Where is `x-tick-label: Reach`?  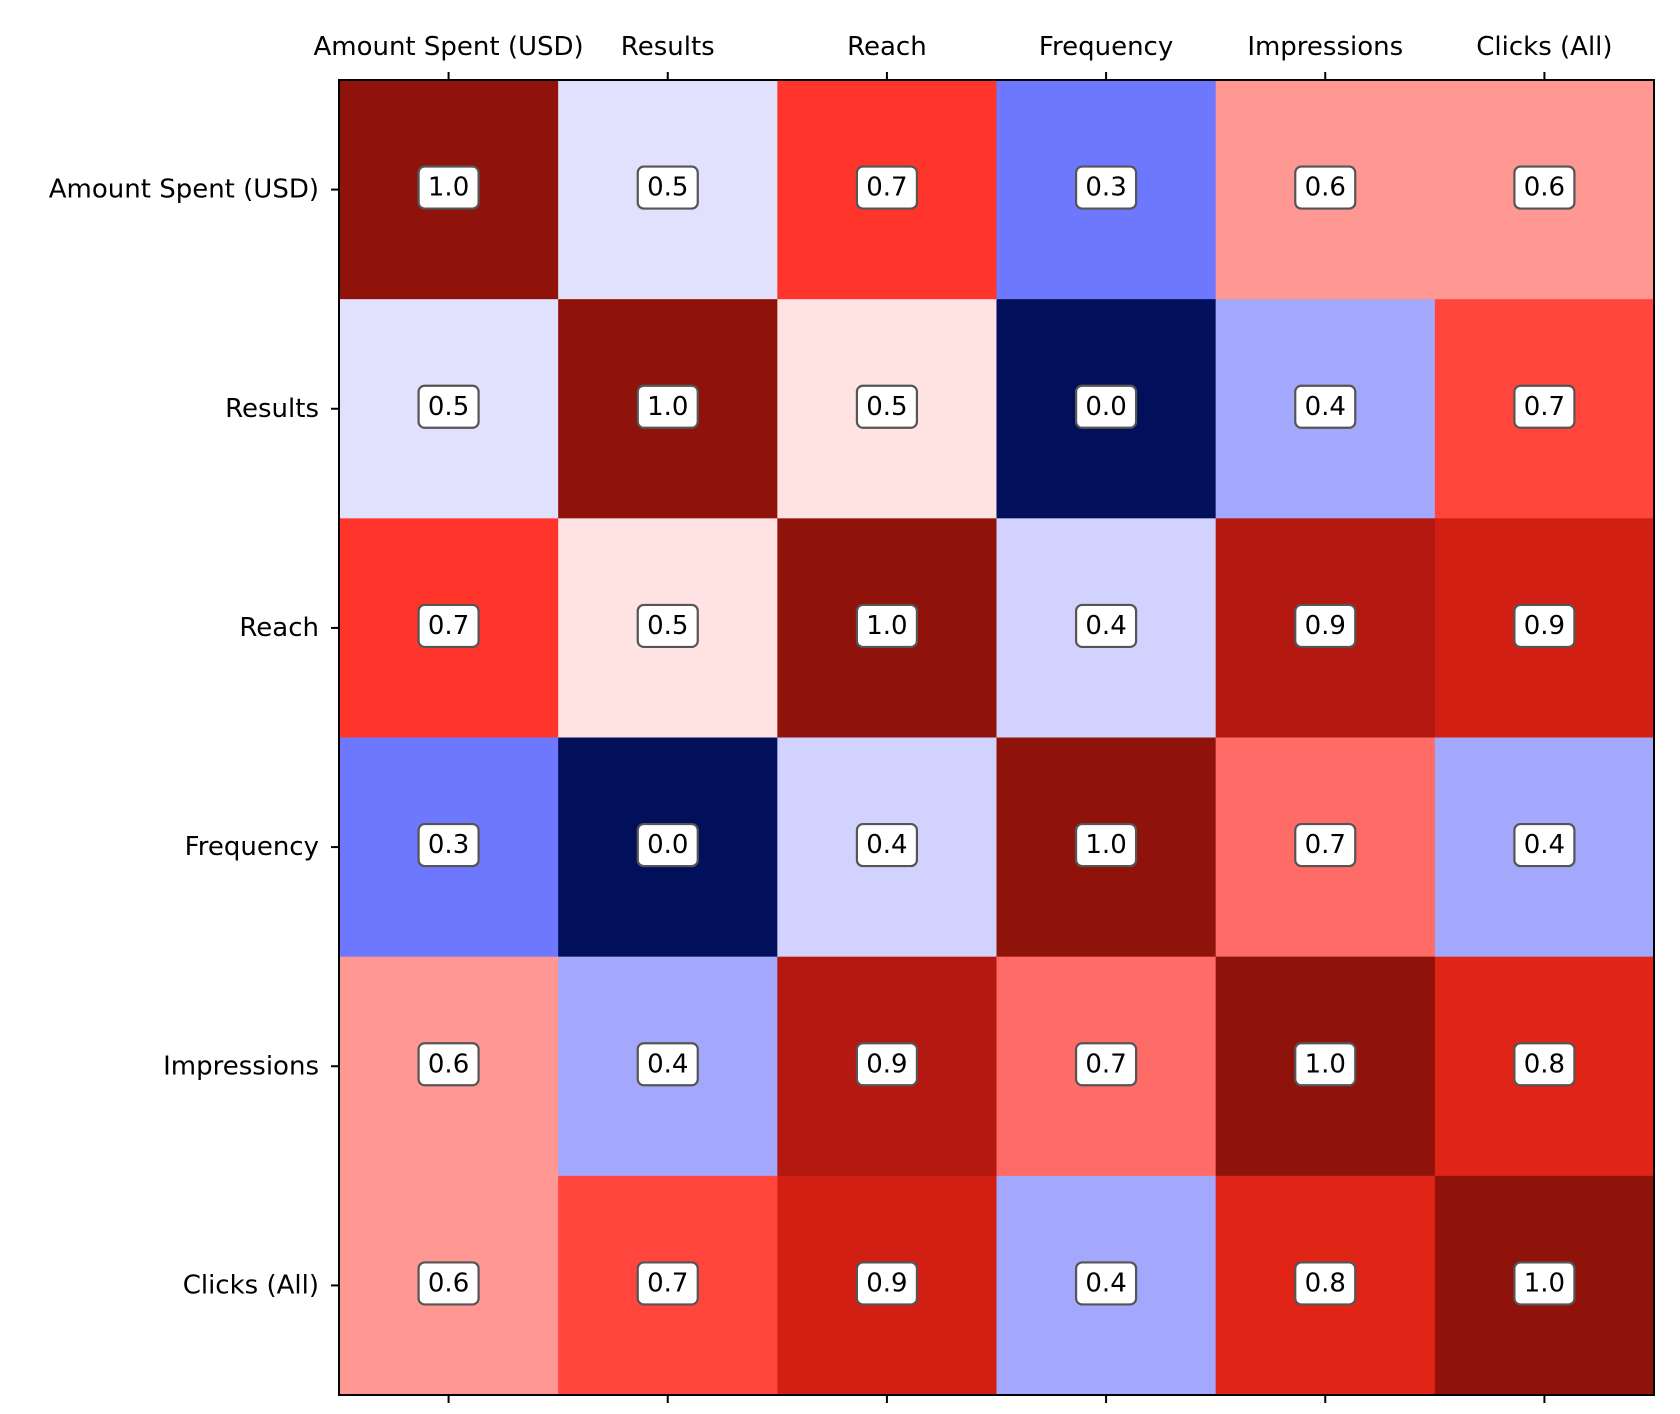
x-tick-label: Reach is located at coordinates (887, 47).